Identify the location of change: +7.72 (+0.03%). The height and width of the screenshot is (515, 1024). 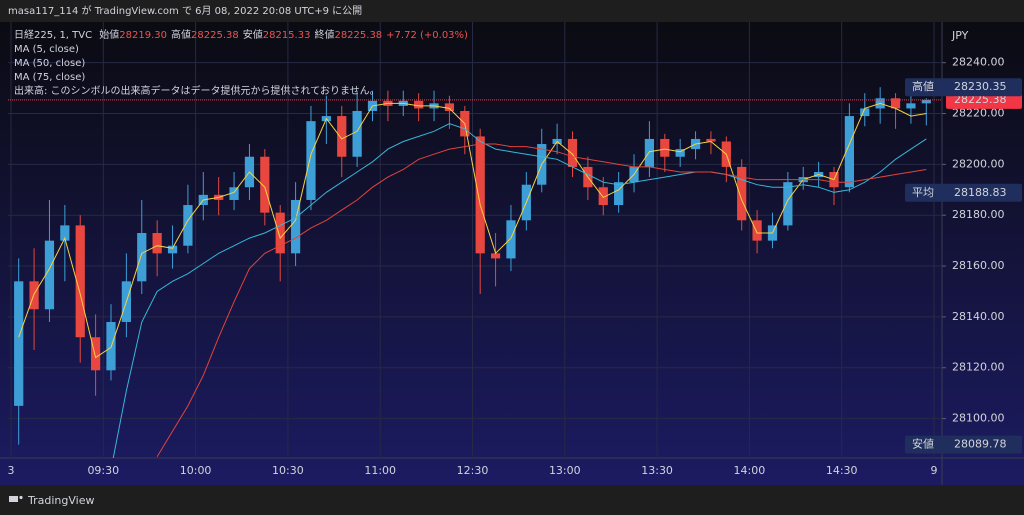
(427, 35).